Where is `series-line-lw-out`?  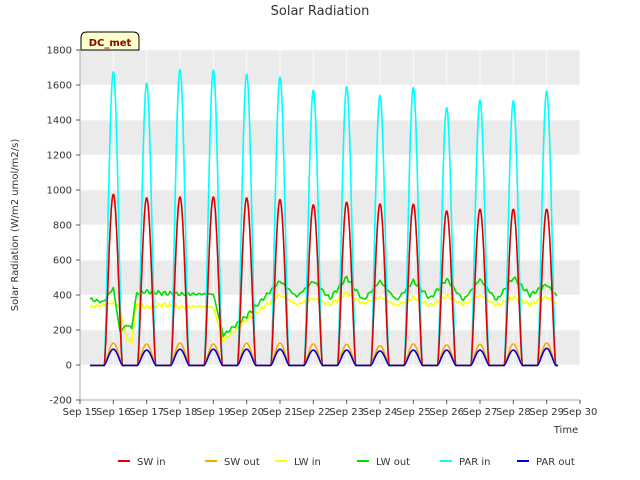 series-line-lw-out is located at coordinates (323, 306).